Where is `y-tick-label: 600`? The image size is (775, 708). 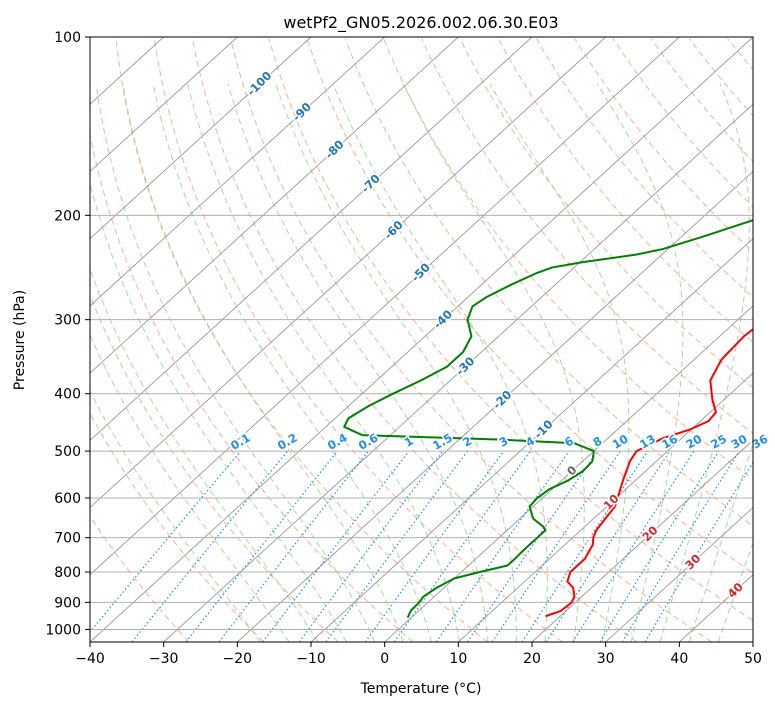
y-tick-label: 600 is located at coordinates (67, 499).